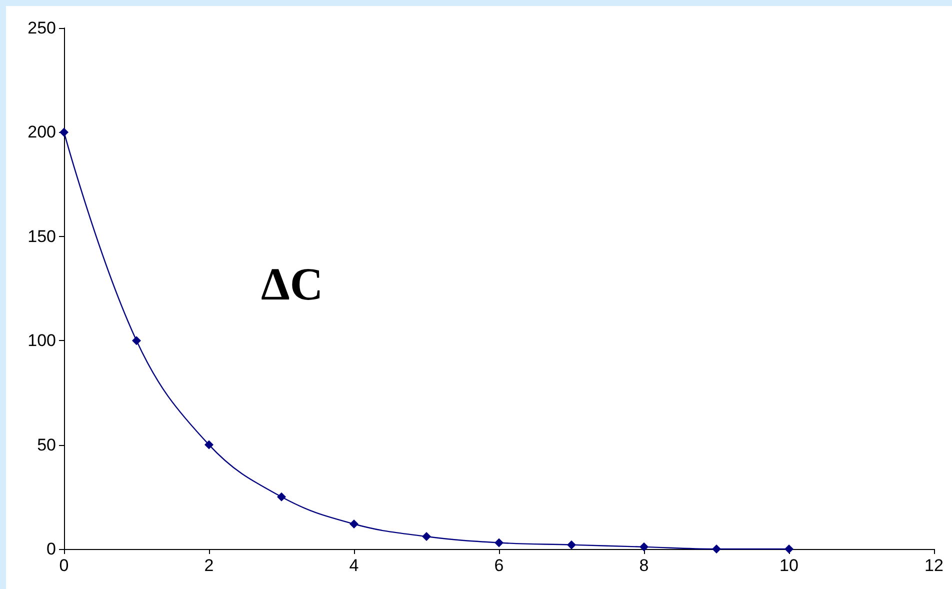  Describe the element at coordinates (499, 565) in the screenshot. I see `x-tick-label: 6` at that location.